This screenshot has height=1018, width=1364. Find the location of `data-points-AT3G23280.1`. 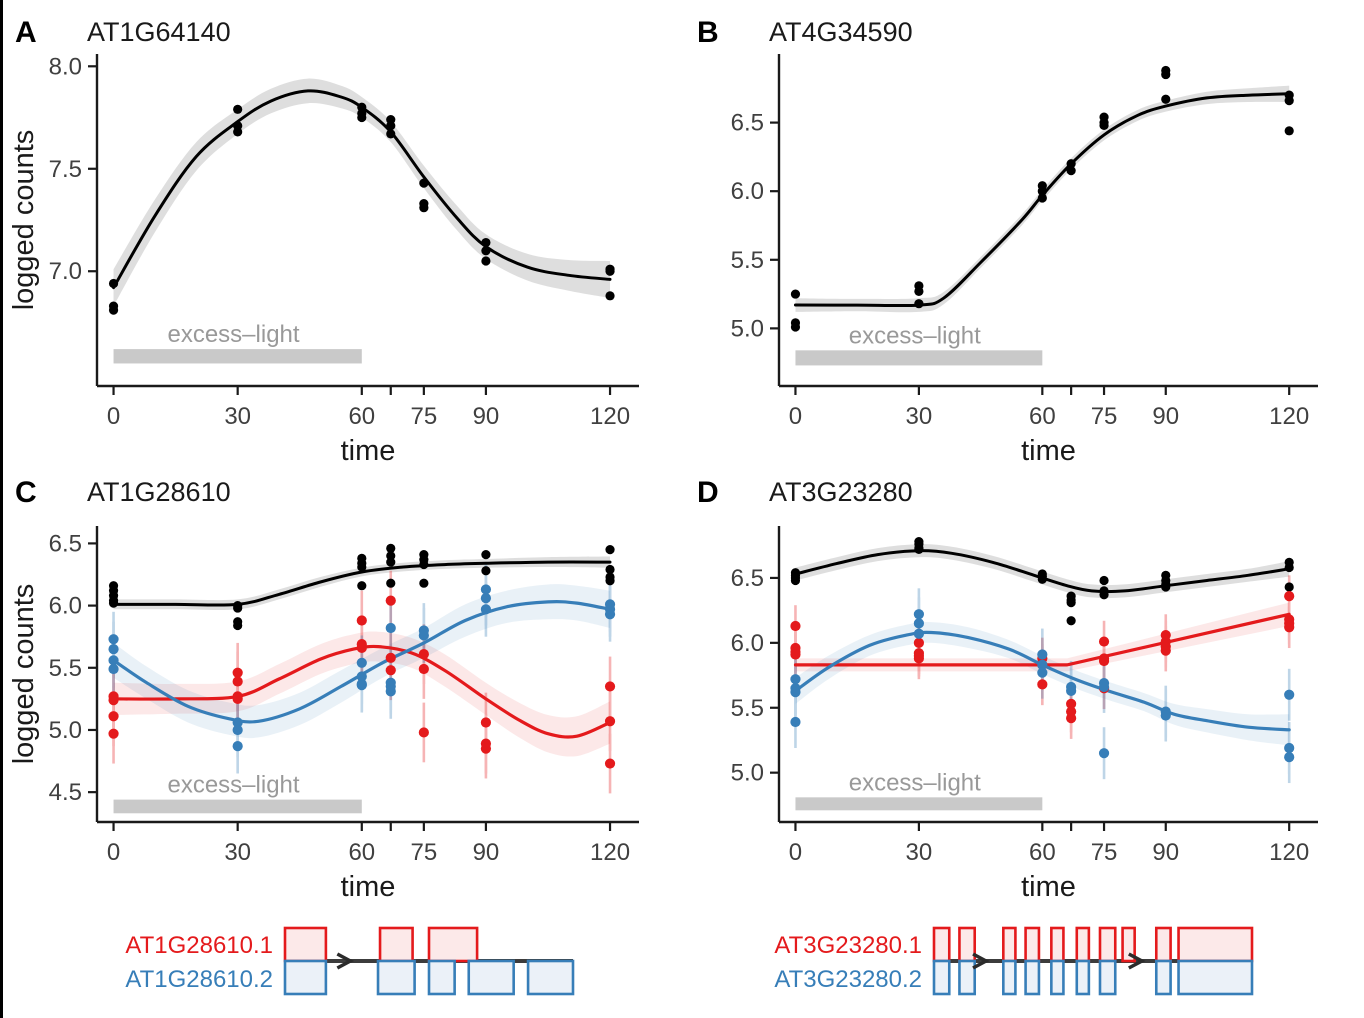

data-points-AT3G23280.1 is located at coordinates (1042, 657).